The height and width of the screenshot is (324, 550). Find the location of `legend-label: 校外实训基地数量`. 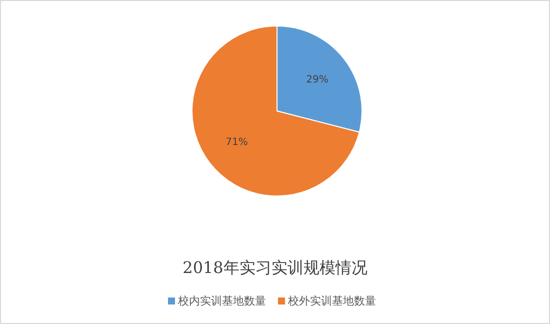

legend-label: 校外实训基地数量 is located at coordinates (331, 301).